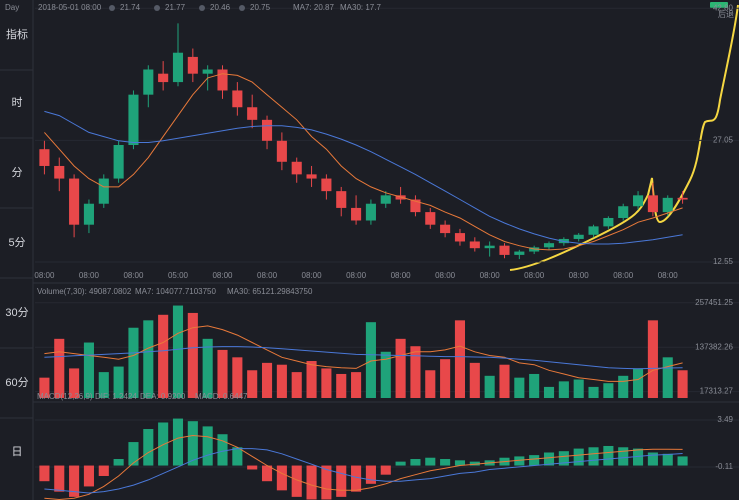  What do you see at coordinates (719, 5) in the screenshot?
I see `status-icon` at bounding box center [719, 5].